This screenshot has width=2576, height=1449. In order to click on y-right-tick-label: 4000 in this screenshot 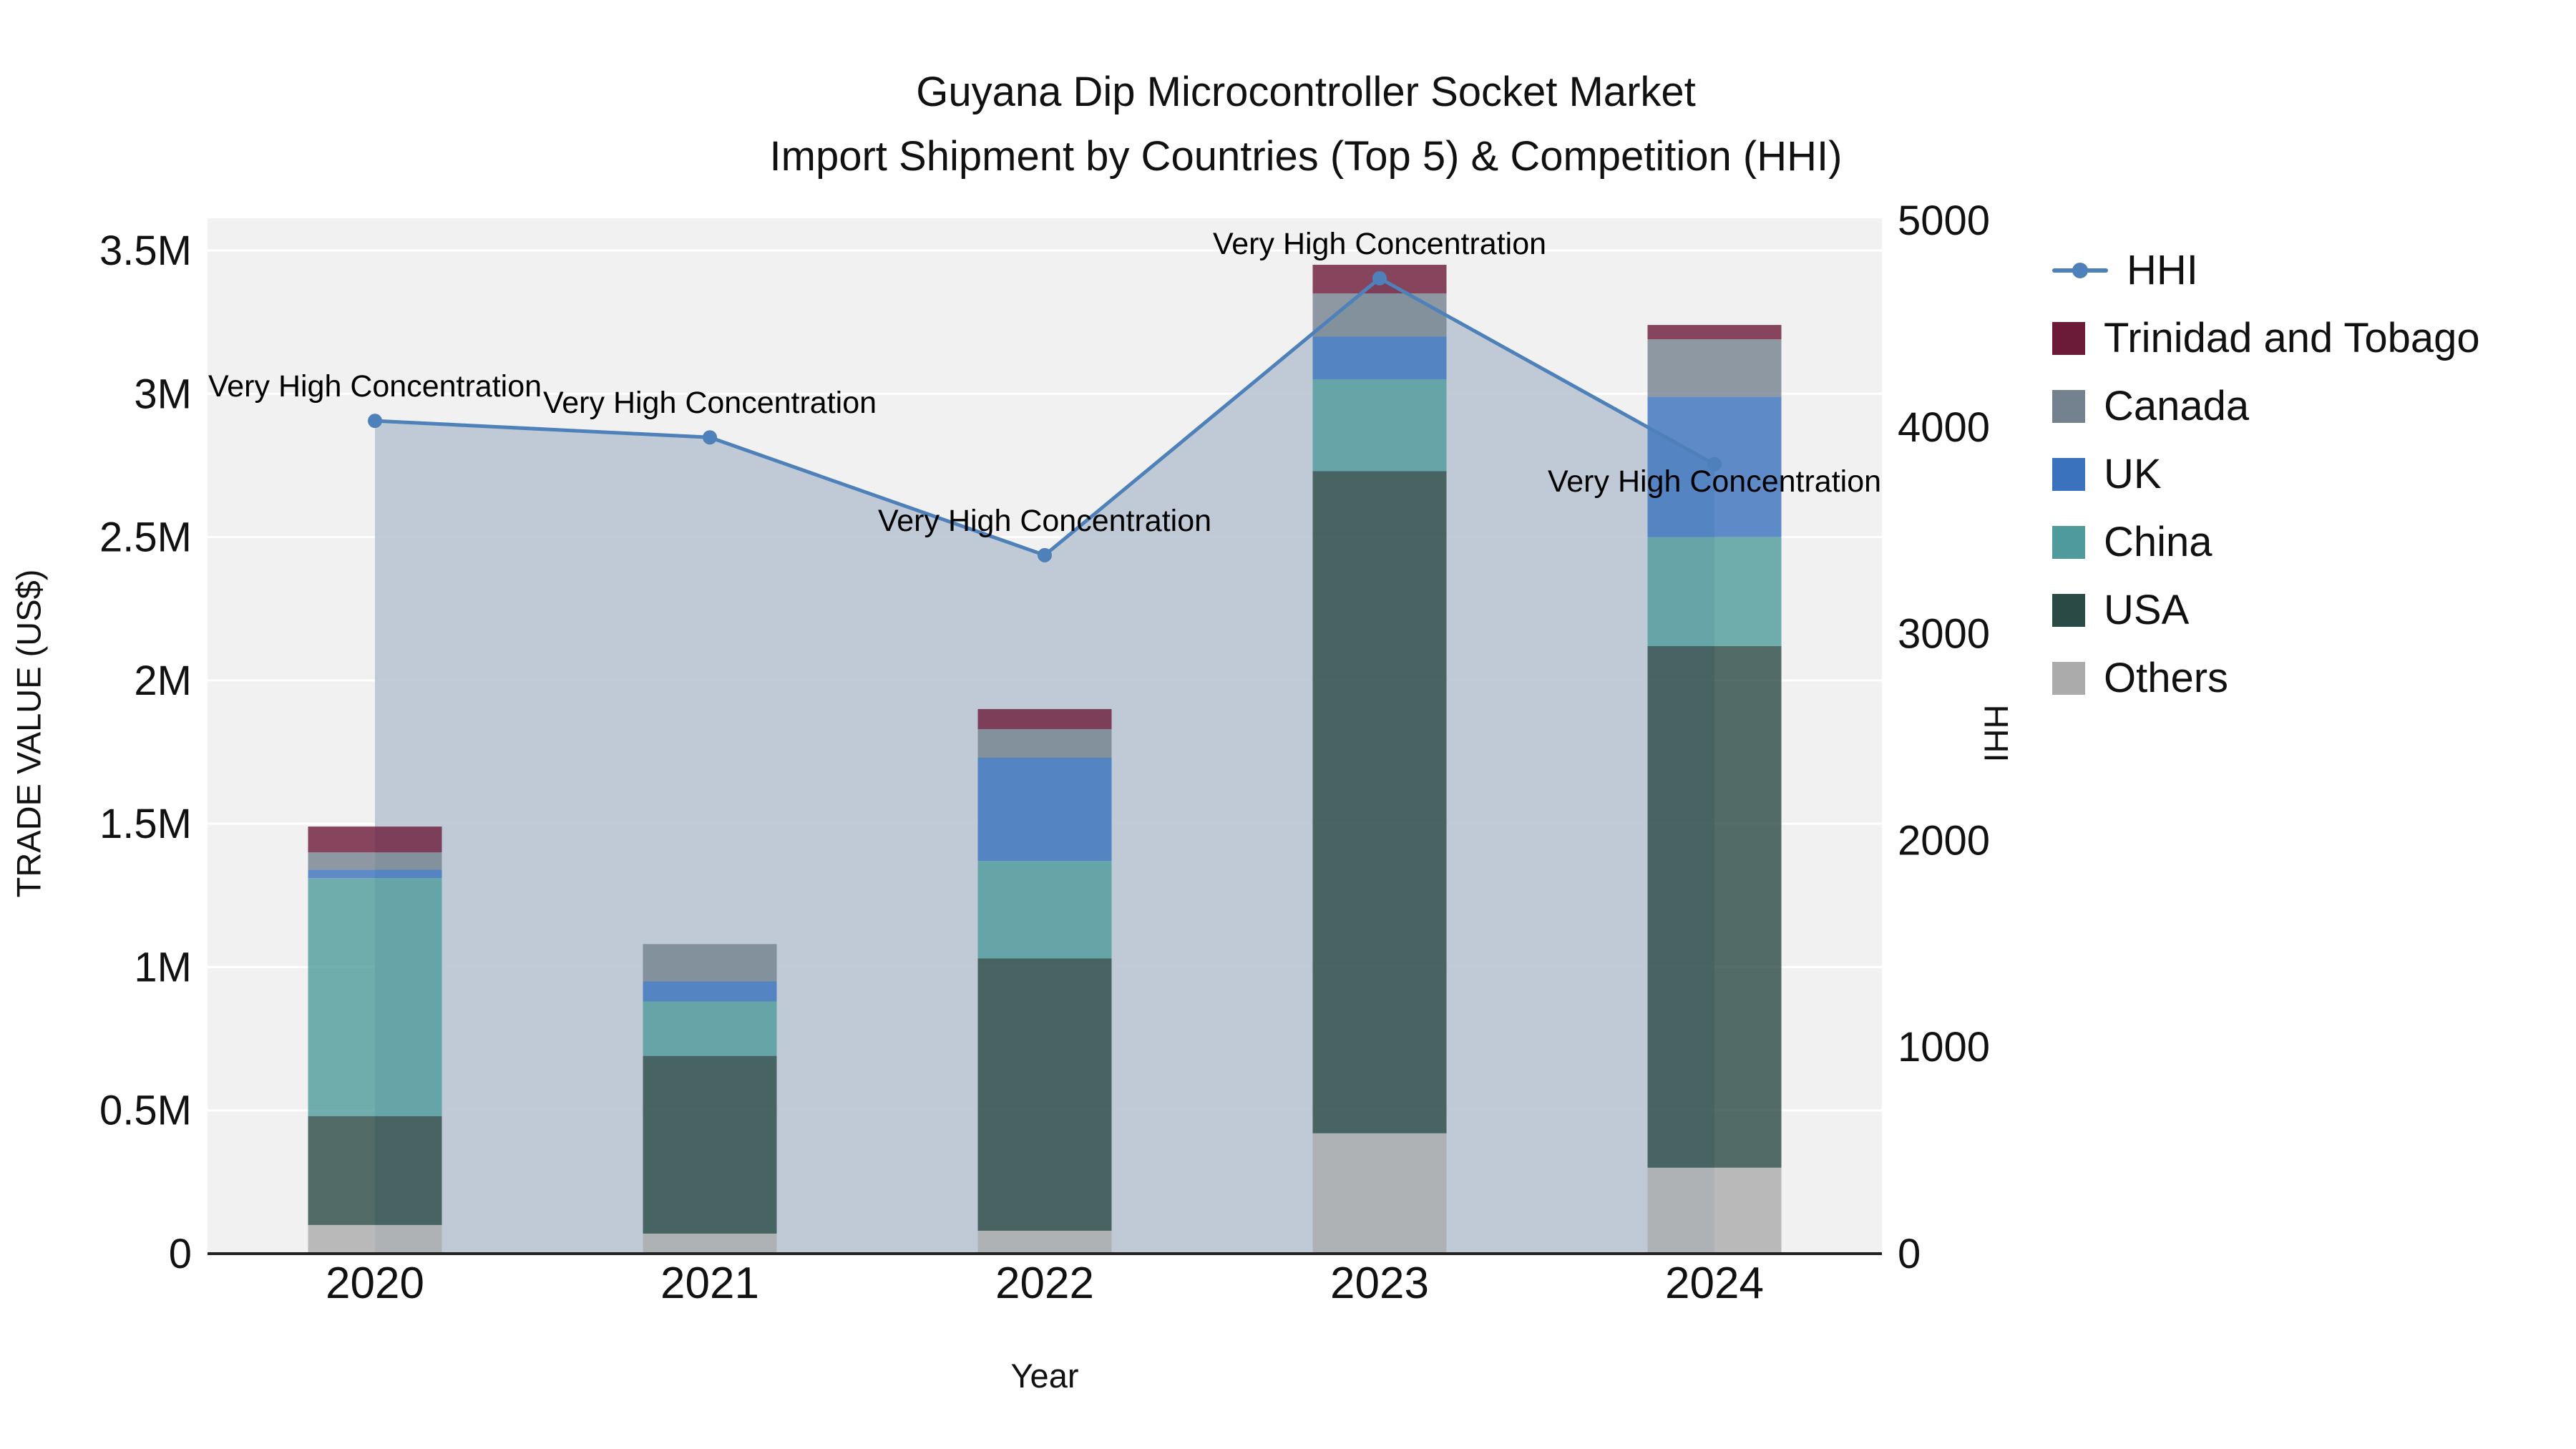, I will do `click(1944, 427)`.